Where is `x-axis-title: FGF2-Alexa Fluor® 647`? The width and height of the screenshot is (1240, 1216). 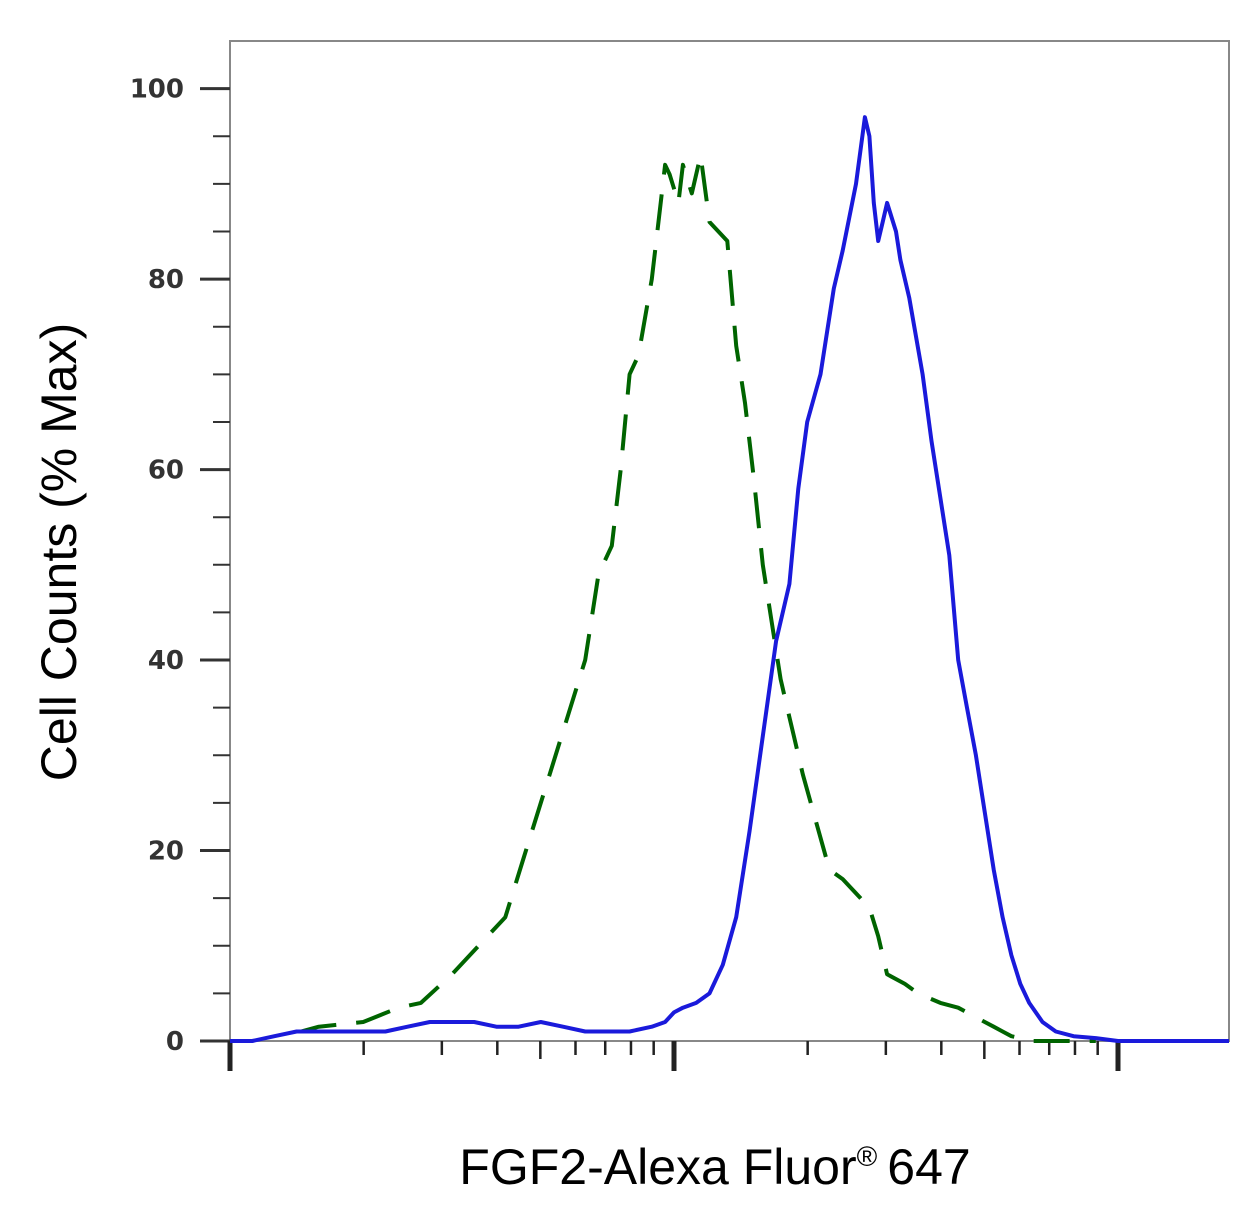
x-axis-title: FGF2-Alexa Fluor® 647 is located at coordinates (714, 1167).